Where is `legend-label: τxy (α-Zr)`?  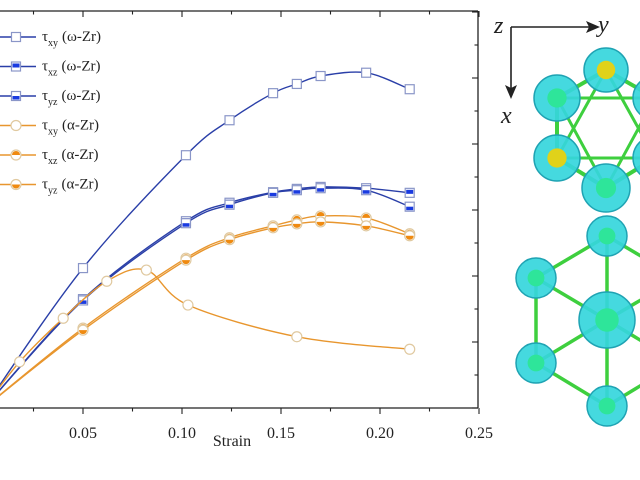
legend-label: τxy (α-Zr) is located at coordinates (70, 128).